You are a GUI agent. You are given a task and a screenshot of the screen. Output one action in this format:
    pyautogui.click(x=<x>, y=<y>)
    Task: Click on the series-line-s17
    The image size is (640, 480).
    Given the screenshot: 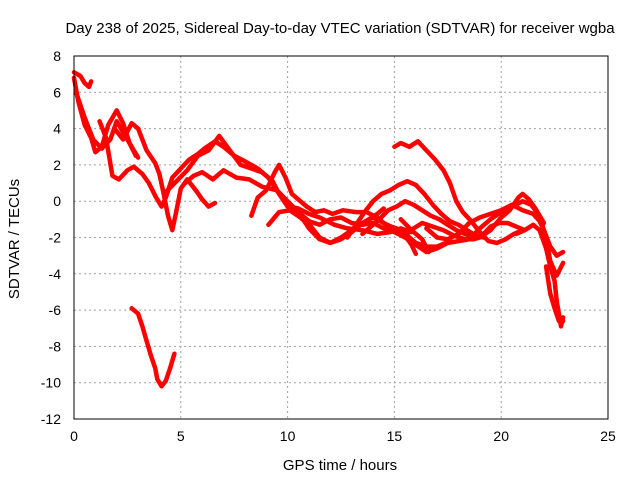 What is the action you would take?
    pyautogui.click(x=554, y=294)
    